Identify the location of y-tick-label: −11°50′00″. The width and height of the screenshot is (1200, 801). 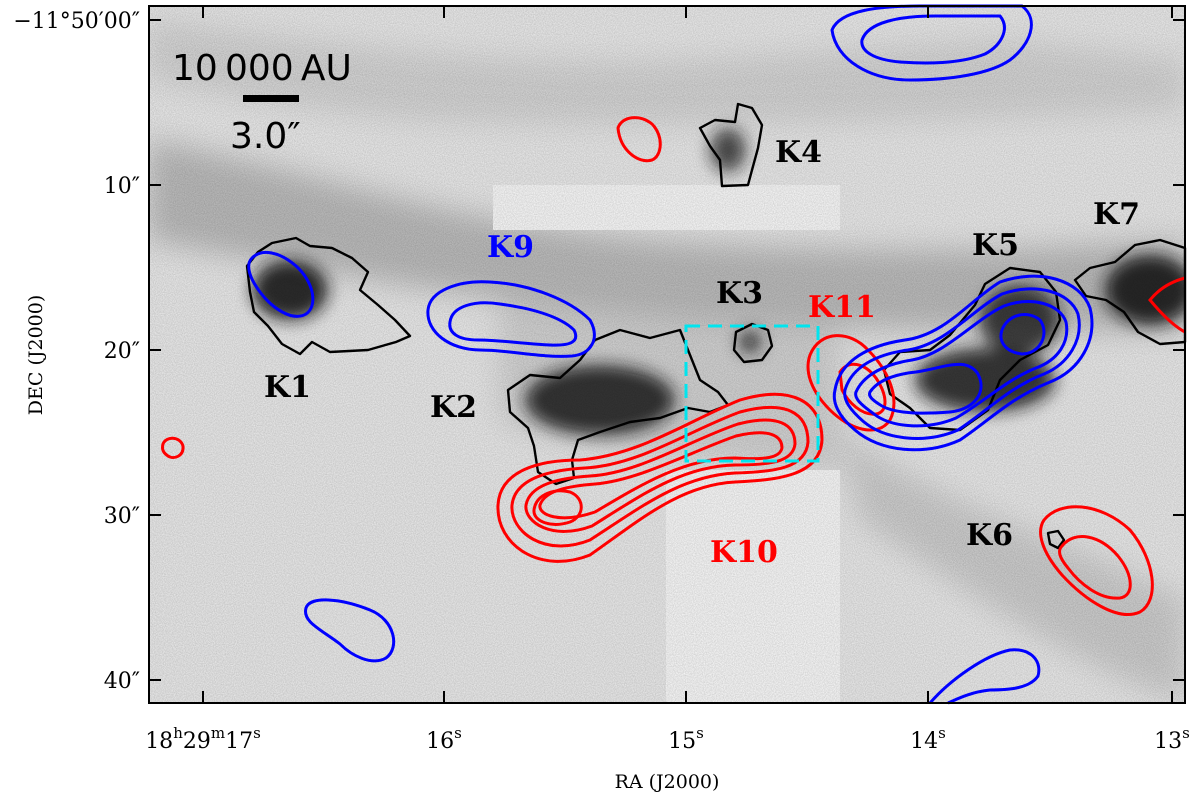
(76, 21).